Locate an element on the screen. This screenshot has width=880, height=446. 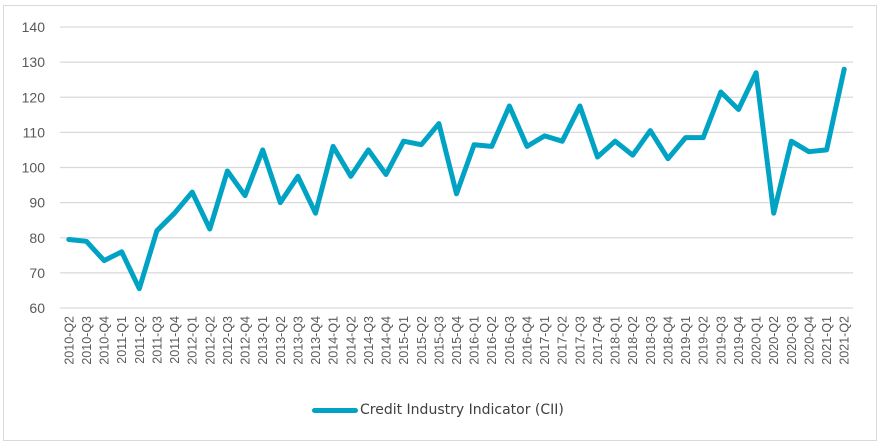
x-tick-label: 2012-Q1 is located at coordinates (193, 340).